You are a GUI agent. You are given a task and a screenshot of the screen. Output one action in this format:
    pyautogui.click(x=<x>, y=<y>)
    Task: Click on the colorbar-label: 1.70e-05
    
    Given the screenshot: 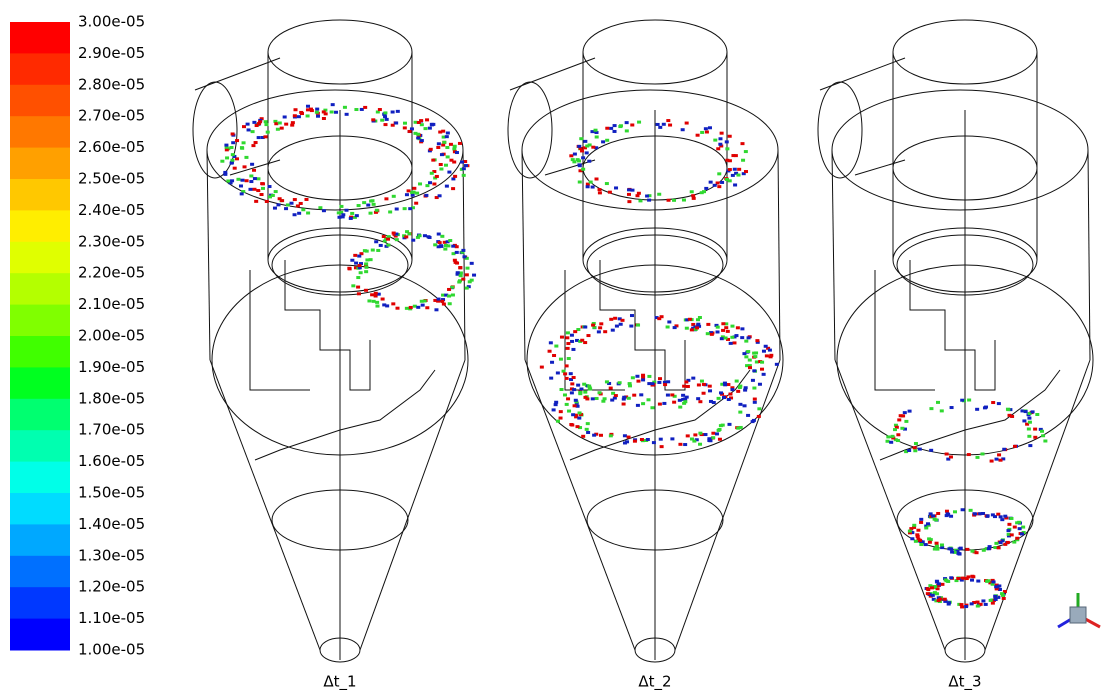 What is the action you would take?
    pyautogui.click(x=111, y=430)
    